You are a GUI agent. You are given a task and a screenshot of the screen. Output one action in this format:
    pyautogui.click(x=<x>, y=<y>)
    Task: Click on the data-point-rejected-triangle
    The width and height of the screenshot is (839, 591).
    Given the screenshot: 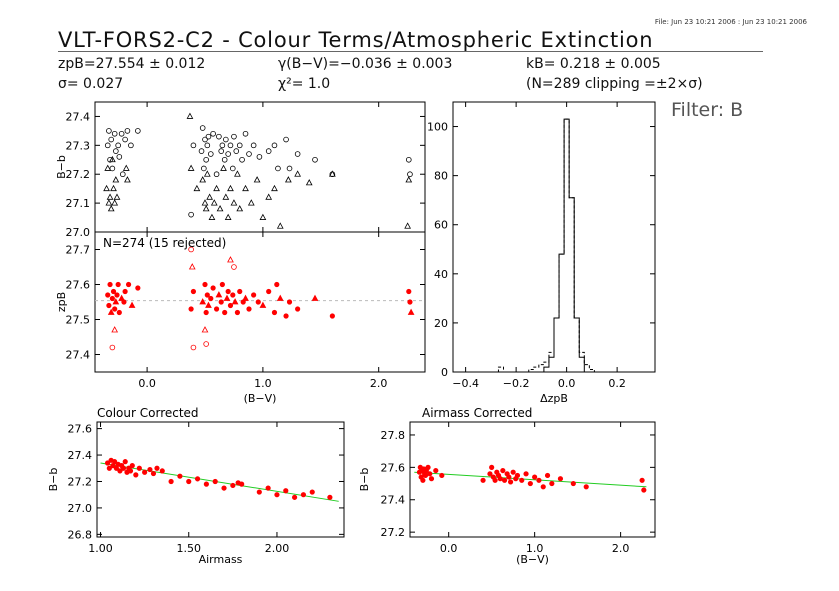 What is the action you would take?
    pyautogui.click(x=205, y=329)
    